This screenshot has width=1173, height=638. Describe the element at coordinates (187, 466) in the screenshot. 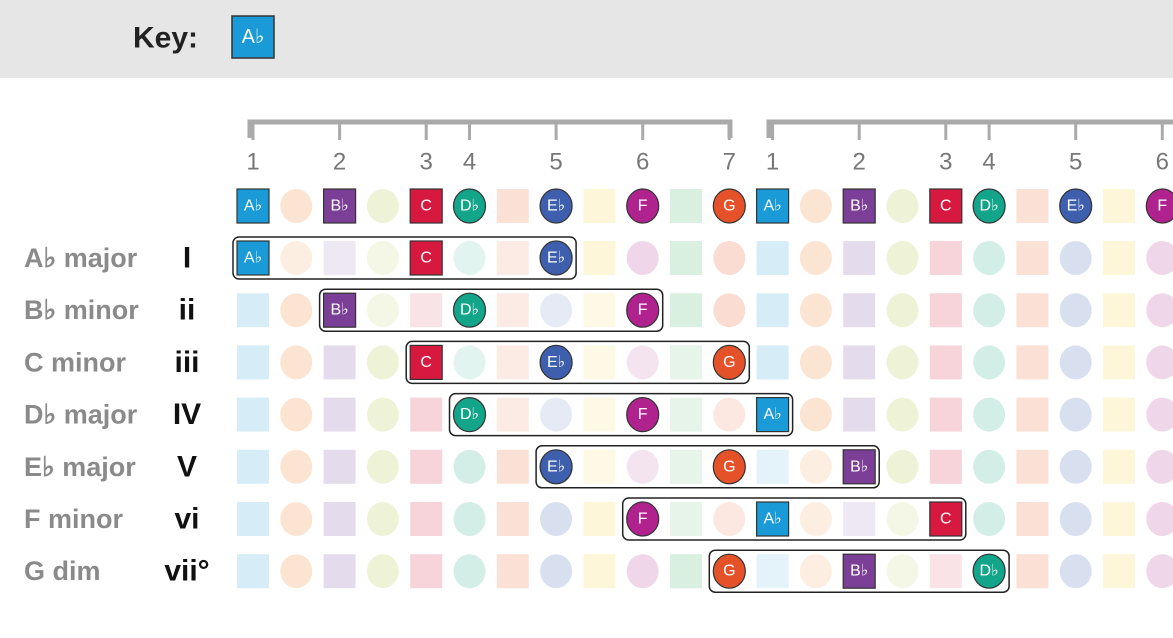

I see `chord-numeral: V` at that location.